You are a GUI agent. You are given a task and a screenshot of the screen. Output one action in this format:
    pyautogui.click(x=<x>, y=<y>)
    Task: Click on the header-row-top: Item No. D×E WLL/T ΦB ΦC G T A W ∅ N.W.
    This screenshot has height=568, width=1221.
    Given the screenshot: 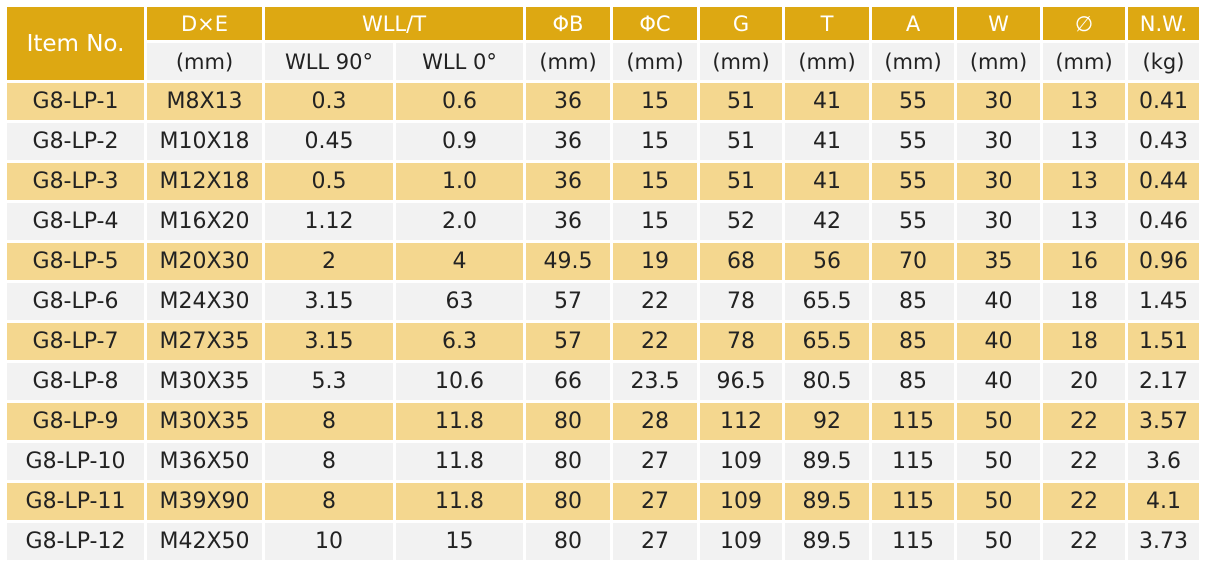 What is the action you would take?
    pyautogui.click(x=603, y=43)
    